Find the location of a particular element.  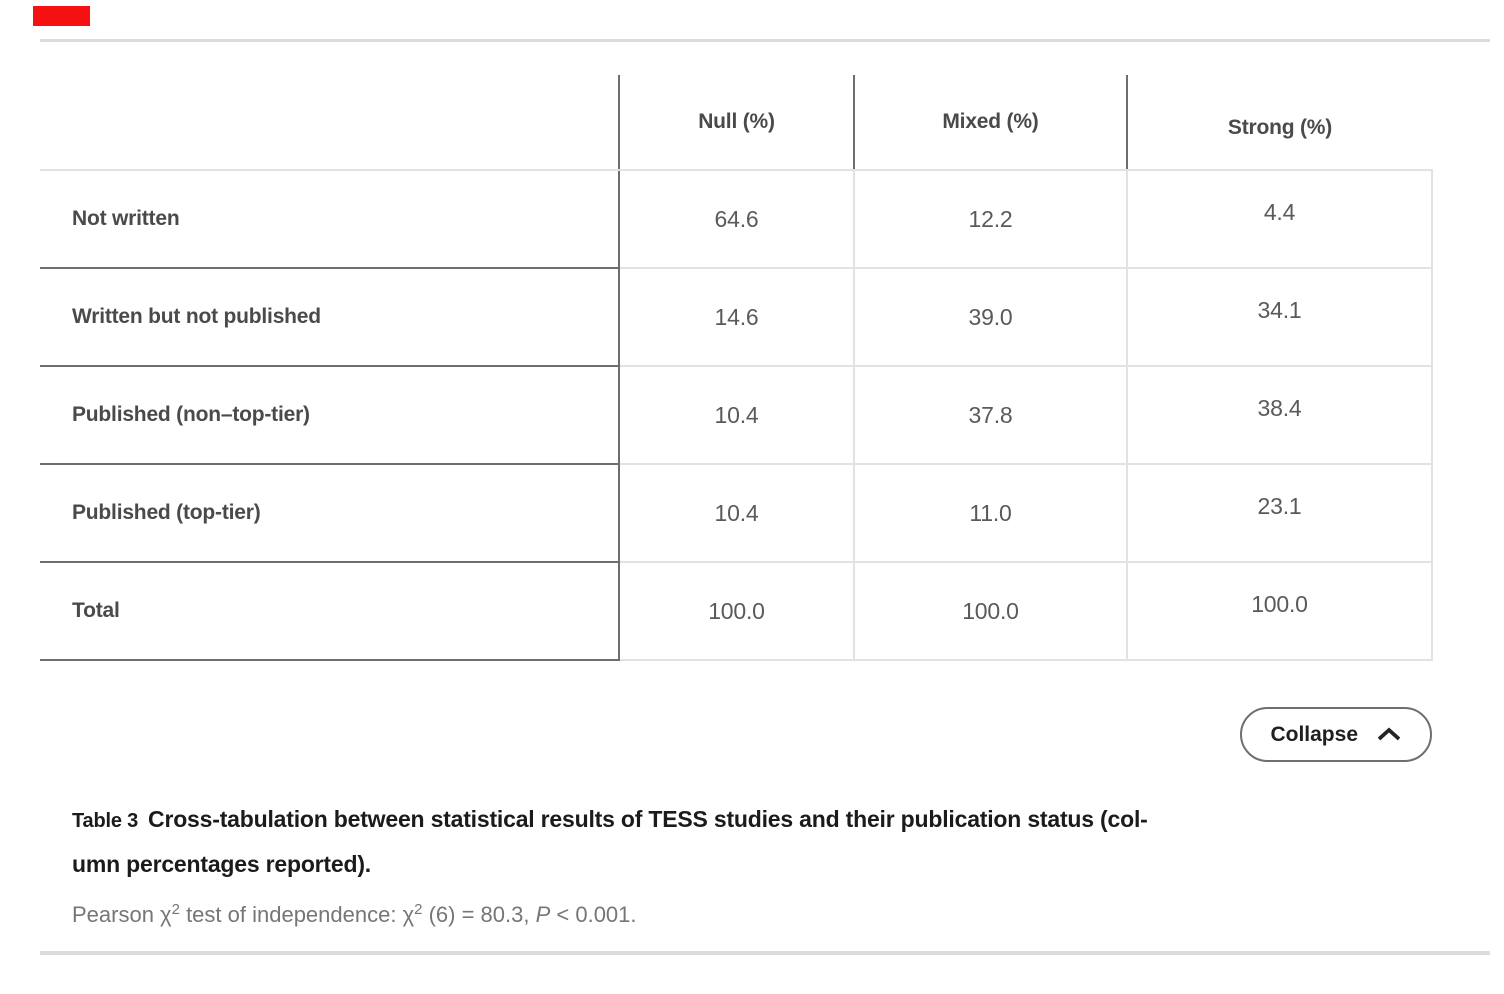

row-header: Not written is located at coordinates (330, 219).